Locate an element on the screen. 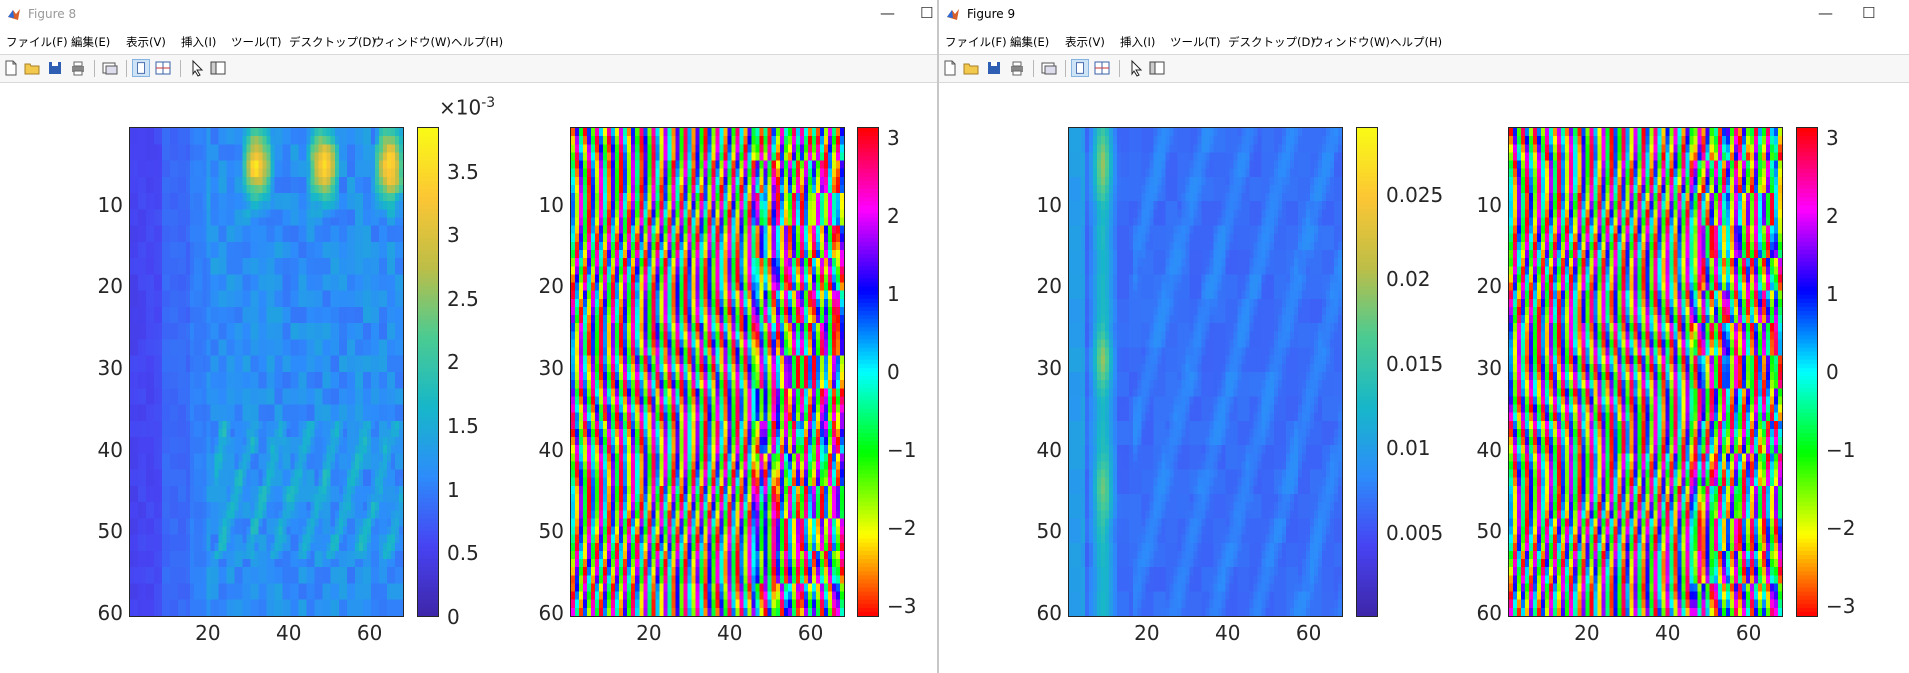 The width and height of the screenshot is (1909, 673). x-tick-label: 20 is located at coordinates (208, 633).